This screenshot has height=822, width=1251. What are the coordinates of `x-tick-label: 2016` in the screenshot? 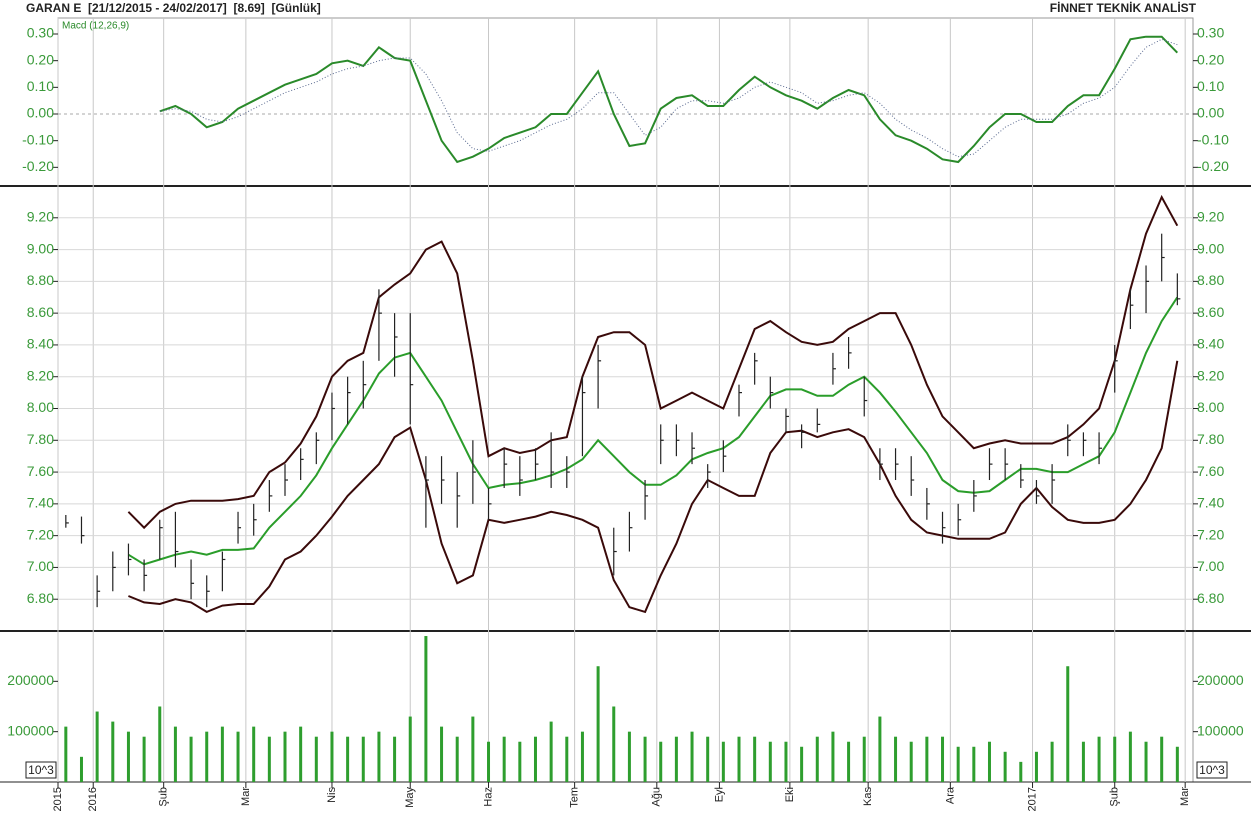 It's located at (93, 799).